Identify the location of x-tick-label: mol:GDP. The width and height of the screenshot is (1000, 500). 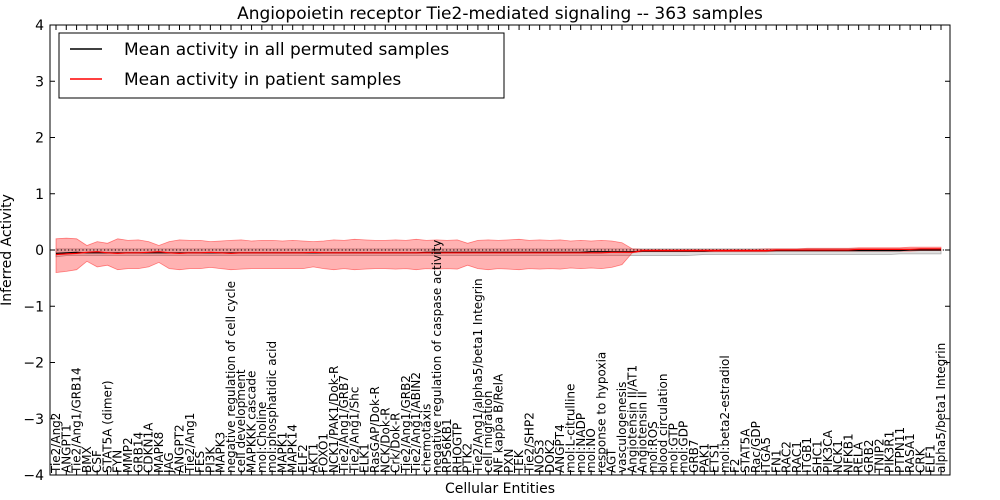
(684, 447).